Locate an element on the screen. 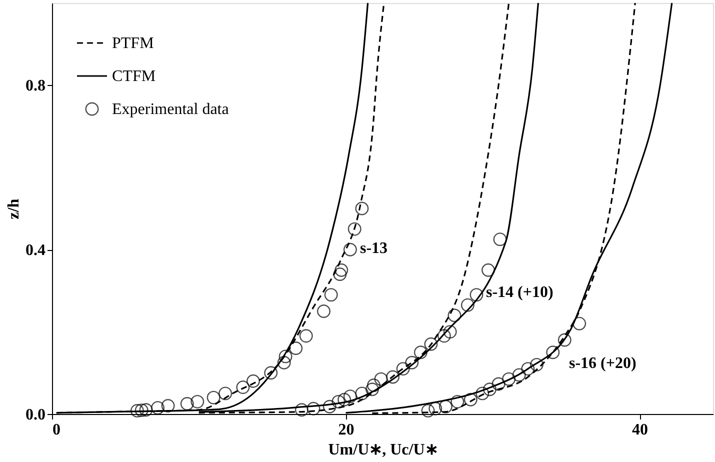 This screenshot has height=462, width=715. x-tick-label: 20 is located at coordinates (346, 430).